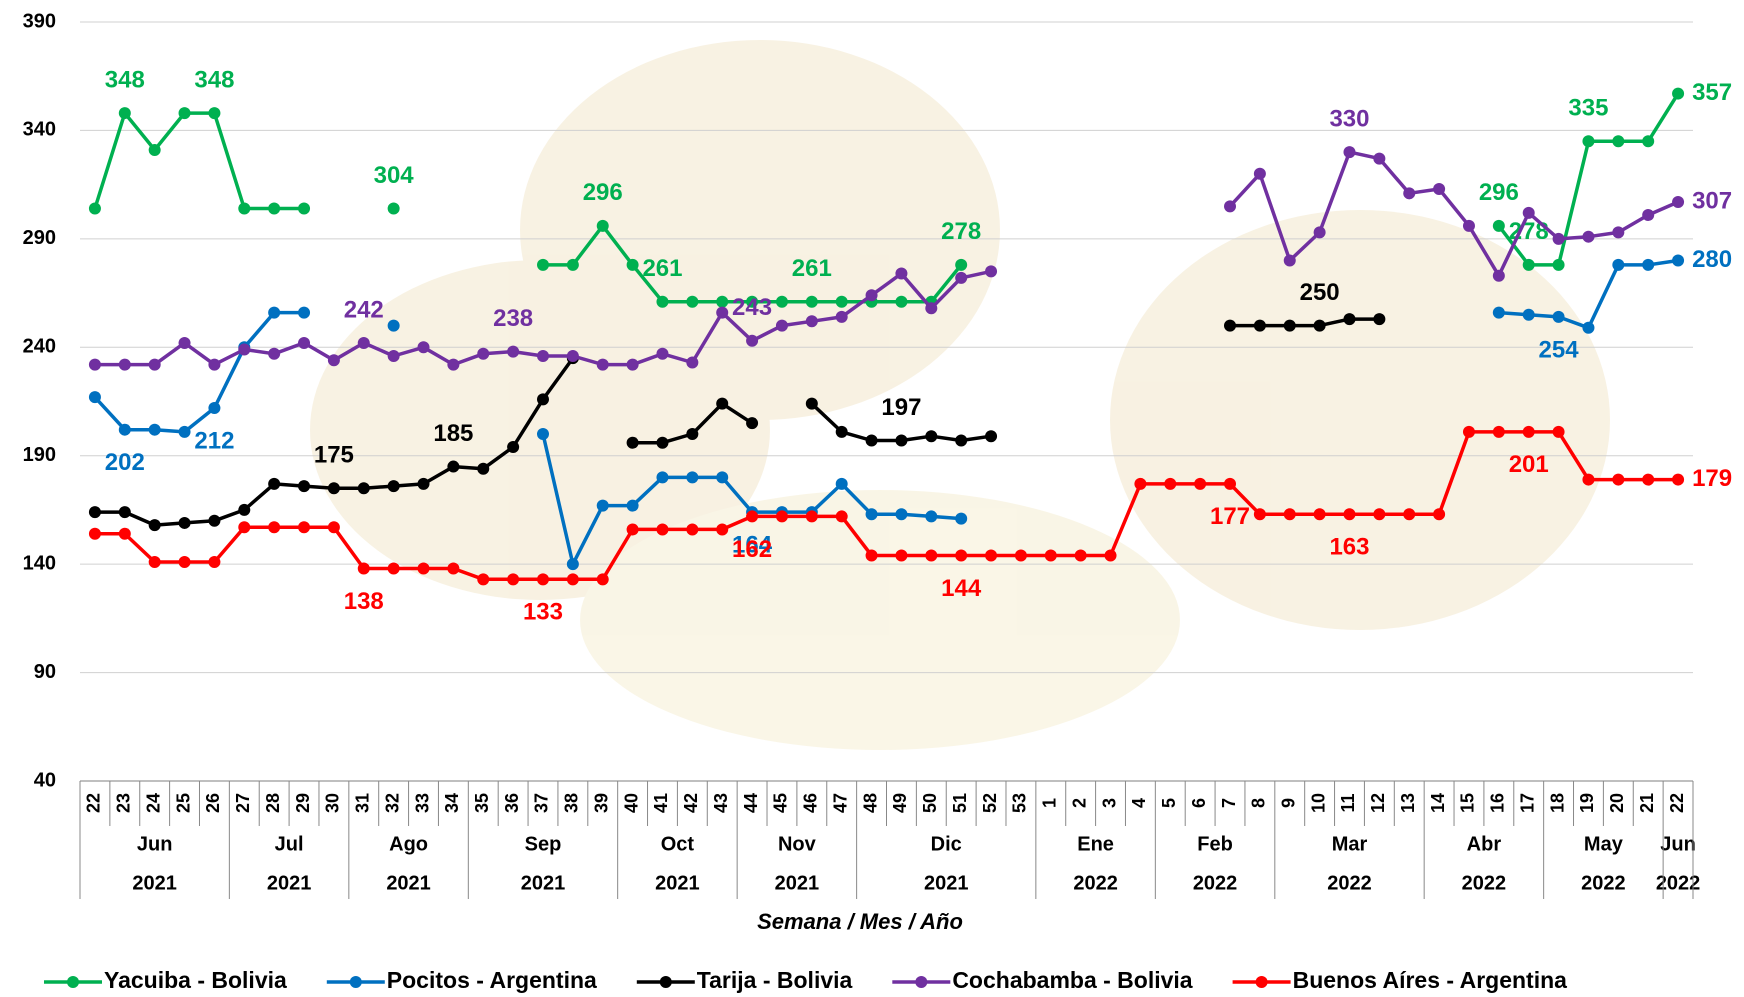 The height and width of the screenshot is (997, 1744). Describe the element at coordinates (39, 21) in the screenshot. I see `y-tick-label: 390` at that location.